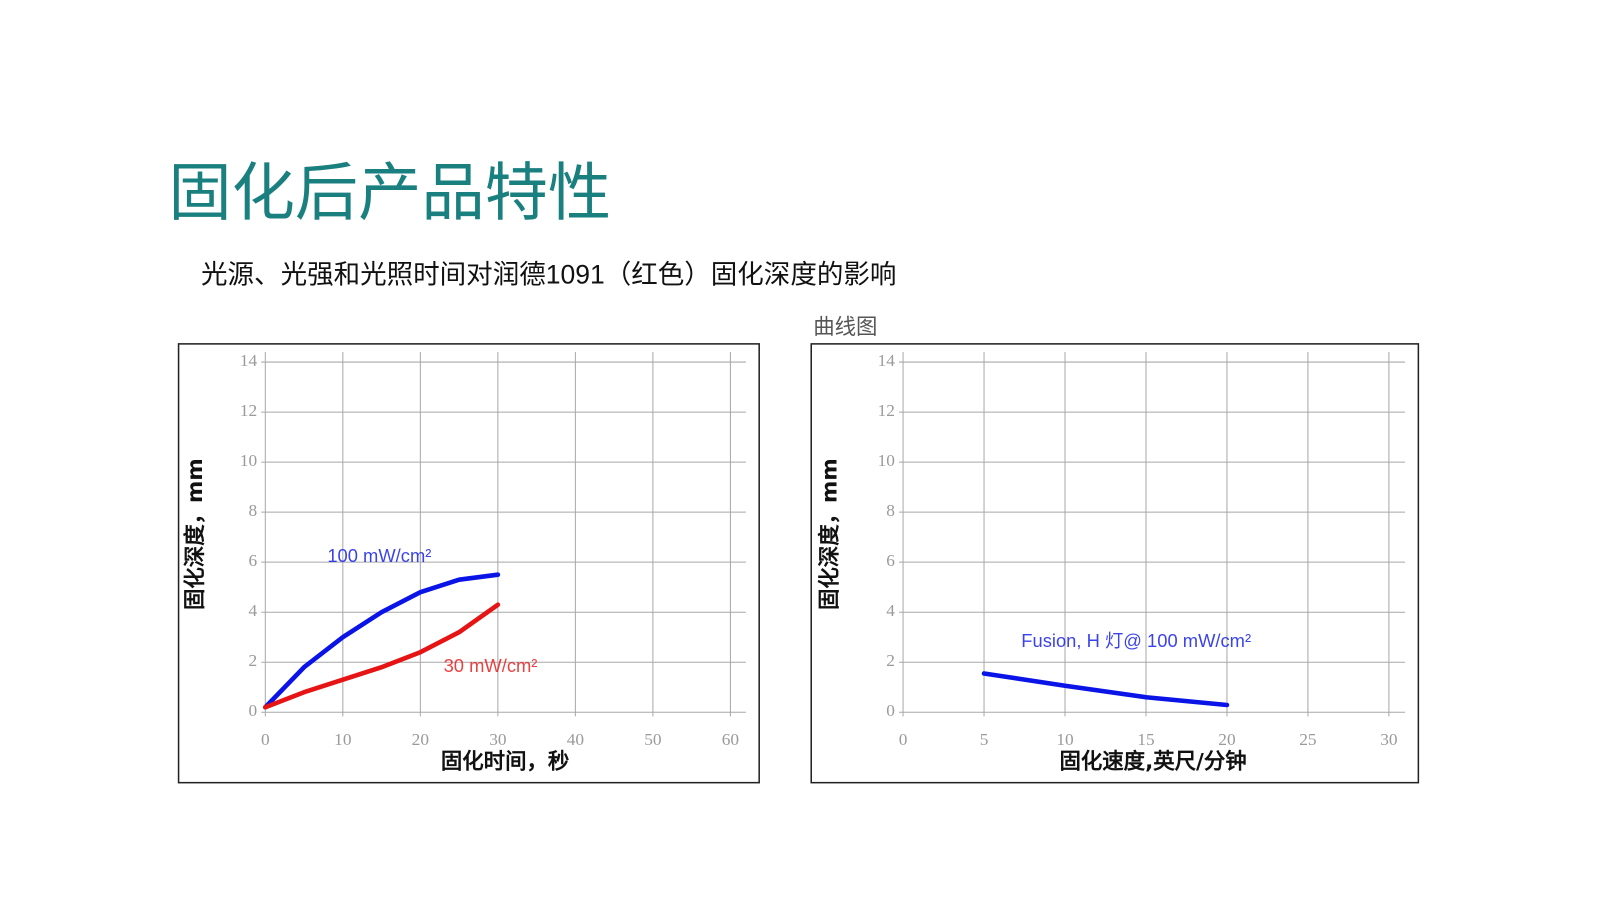  Describe the element at coordinates (730, 739) in the screenshot. I see `x-tick-label: 60` at that location.